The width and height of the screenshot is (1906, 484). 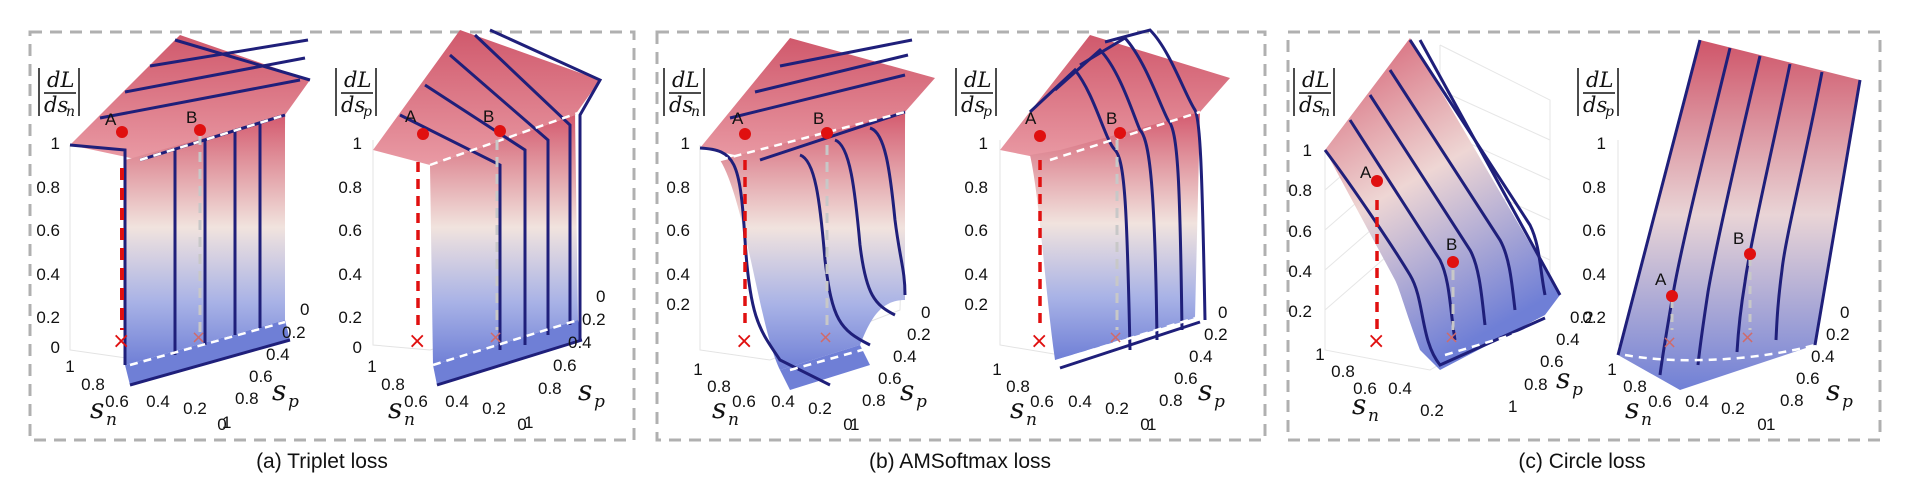 I want to click on point-b-label: B, so click(x=191, y=117).